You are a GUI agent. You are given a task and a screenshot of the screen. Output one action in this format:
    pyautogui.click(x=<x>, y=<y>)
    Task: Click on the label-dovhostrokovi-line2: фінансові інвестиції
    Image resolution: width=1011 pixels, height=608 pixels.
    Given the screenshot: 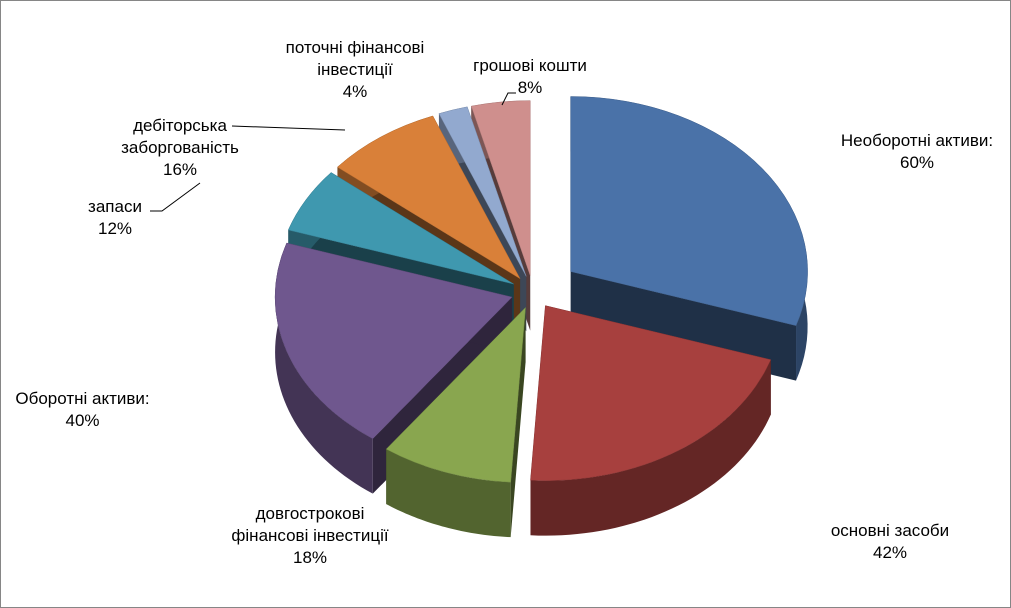 What is the action you would take?
    pyautogui.click(x=310, y=535)
    